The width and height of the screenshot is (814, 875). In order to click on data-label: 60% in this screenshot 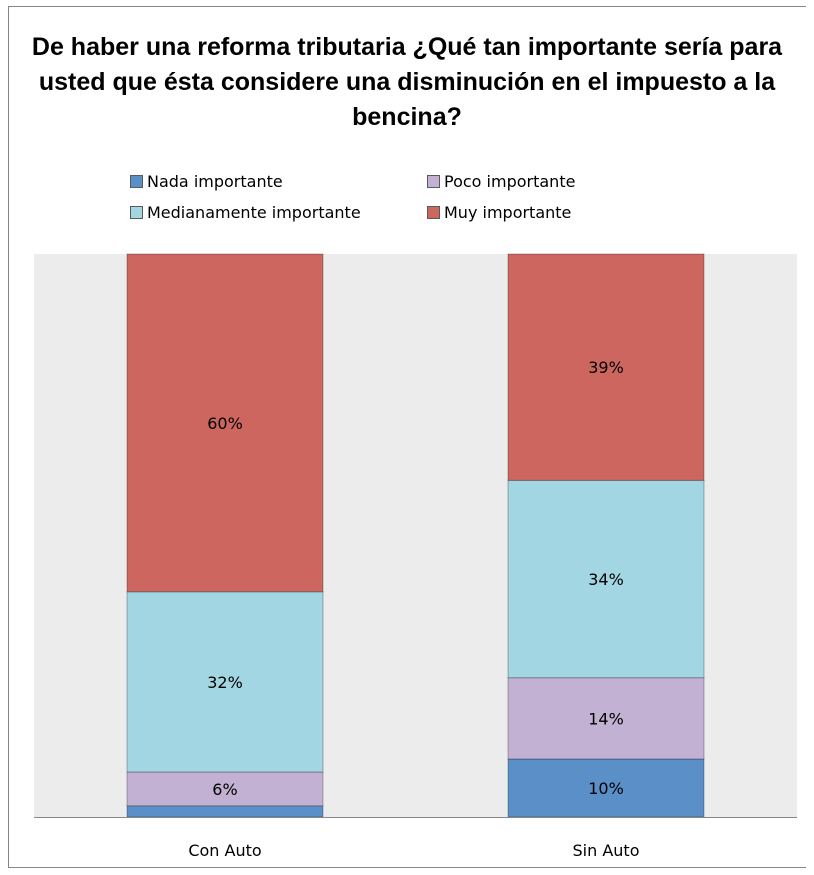, I will do `click(225, 423)`.